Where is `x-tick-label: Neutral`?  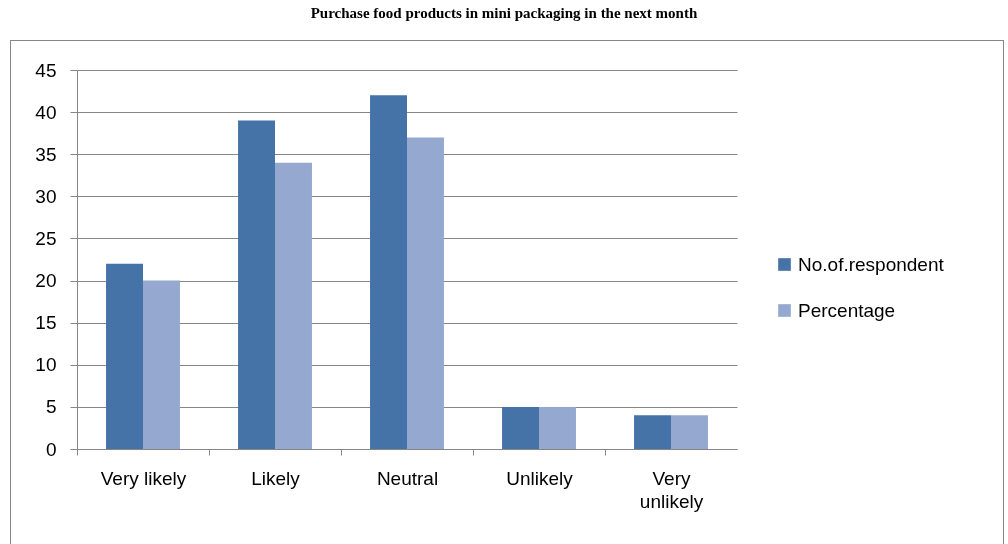 x-tick-label: Neutral is located at coordinates (407, 478).